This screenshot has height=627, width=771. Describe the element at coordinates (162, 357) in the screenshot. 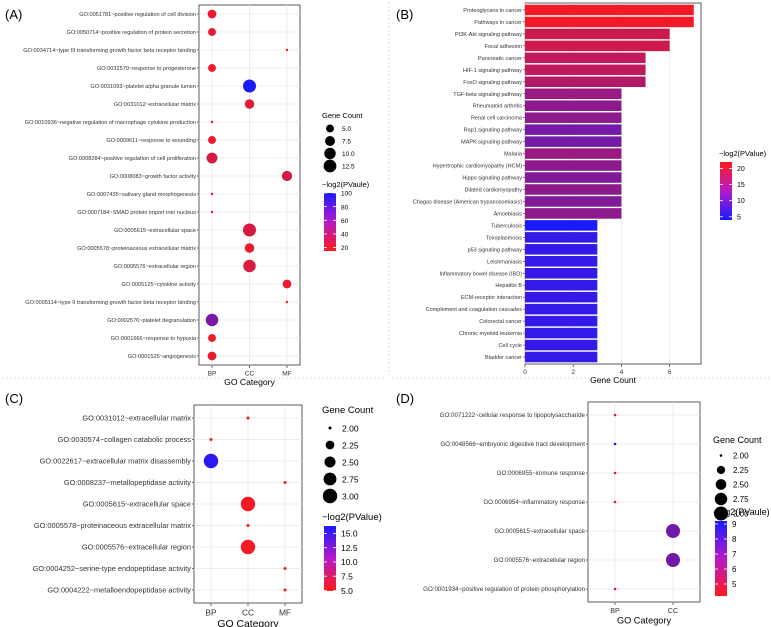

I see `term-label: GO:0001525~angiogenesis` at that location.